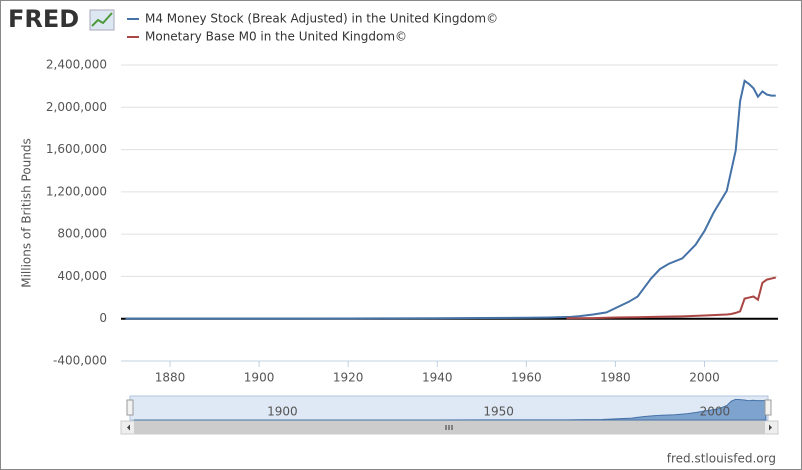 The image size is (802, 470). Describe the element at coordinates (82, 276) in the screenshot. I see `y-tick-label: 400,000` at that location.